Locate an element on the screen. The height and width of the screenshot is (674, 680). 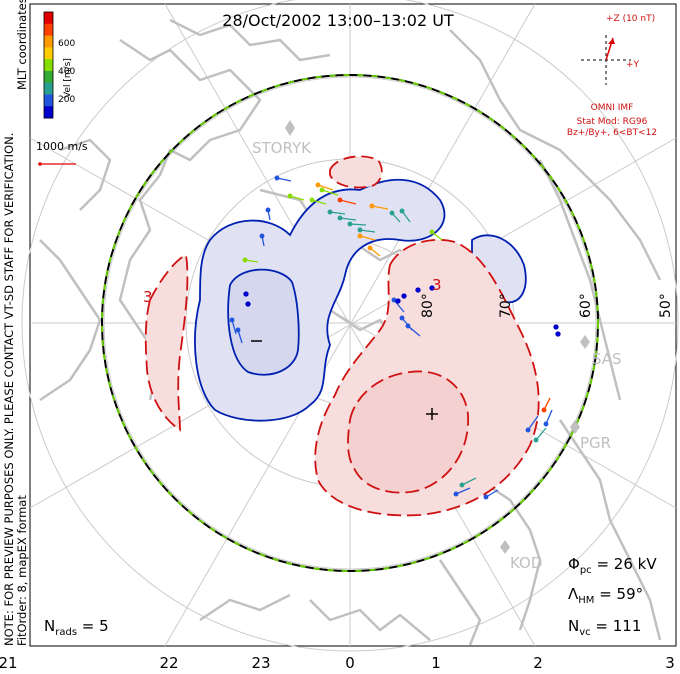
contour-label-west: 3 is located at coordinates (148, 297).